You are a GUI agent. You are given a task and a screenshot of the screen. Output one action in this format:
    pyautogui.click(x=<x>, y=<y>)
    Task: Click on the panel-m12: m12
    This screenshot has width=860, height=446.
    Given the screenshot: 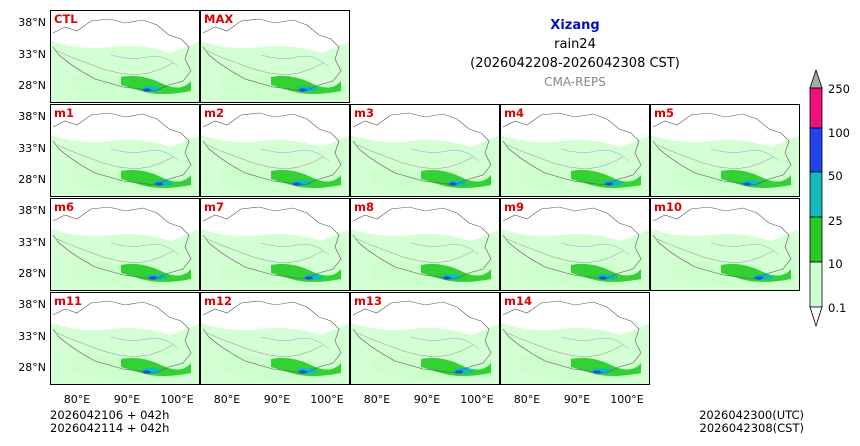 What is the action you would take?
    pyautogui.click(x=275, y=338)
    